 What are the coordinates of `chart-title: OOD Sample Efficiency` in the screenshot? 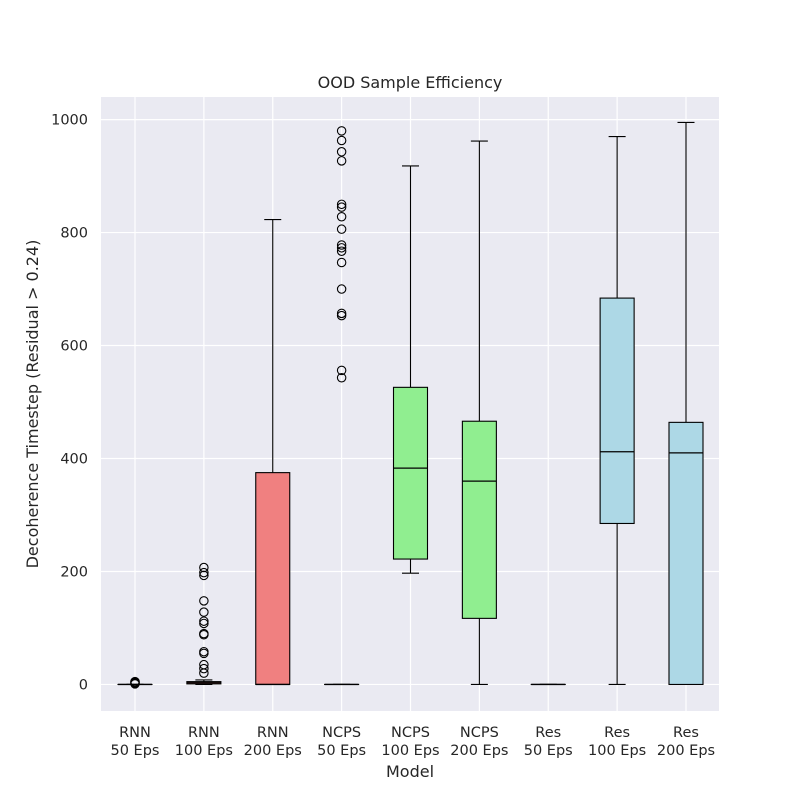 It's located at (410, 82).